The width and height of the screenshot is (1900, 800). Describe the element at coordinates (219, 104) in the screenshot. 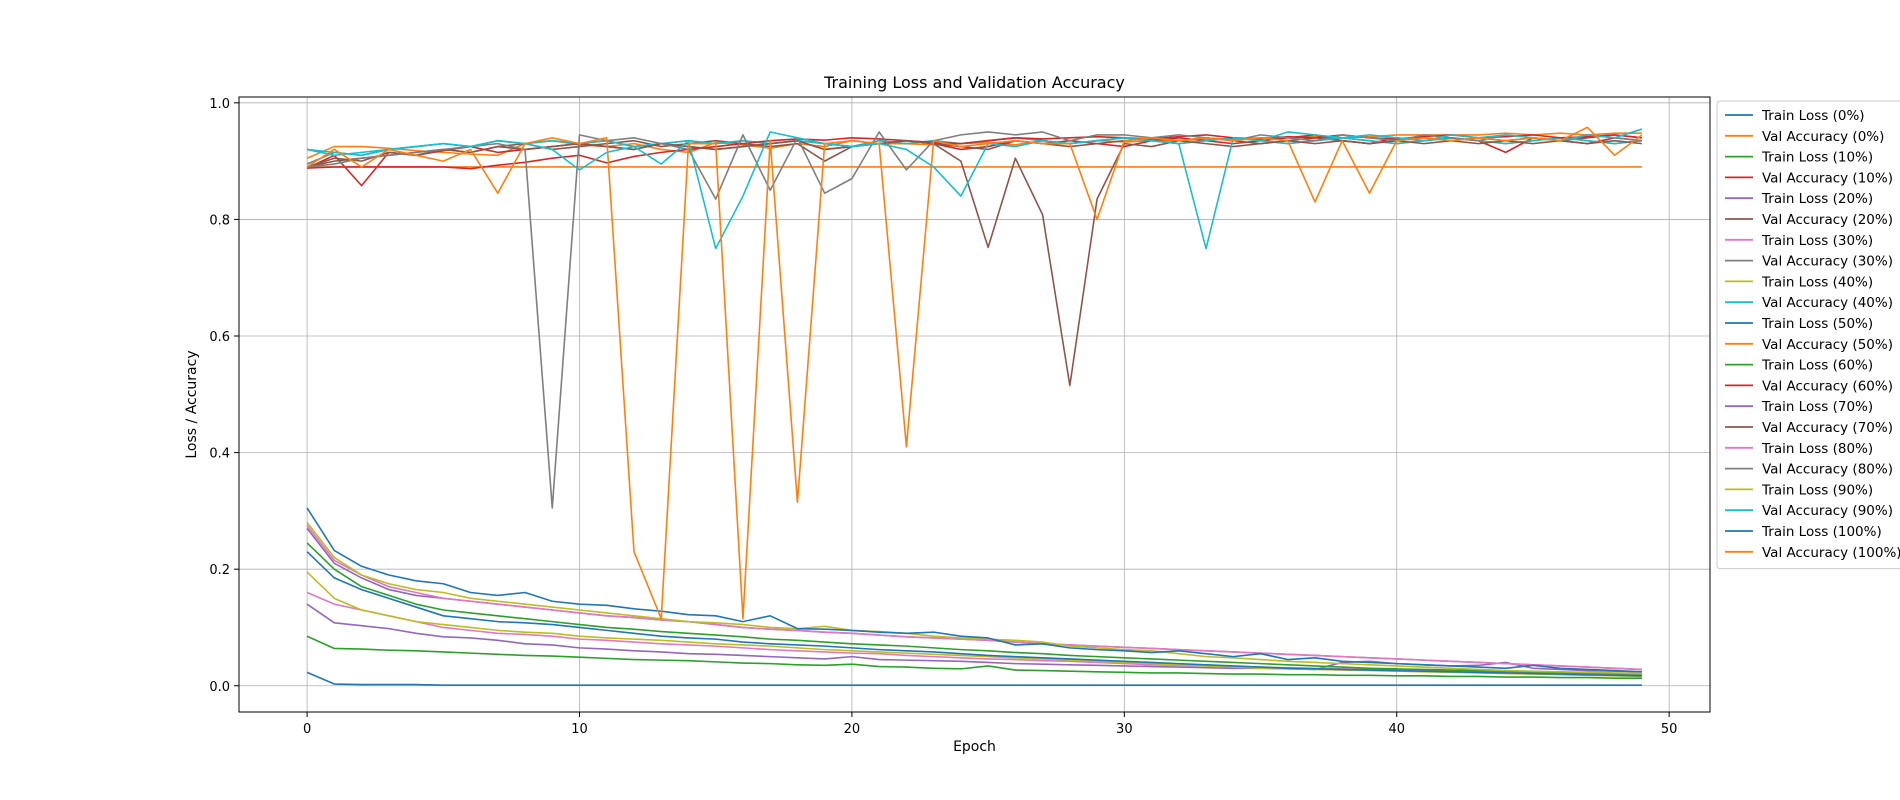

I see `y-tick-label: 1.0` at that location.